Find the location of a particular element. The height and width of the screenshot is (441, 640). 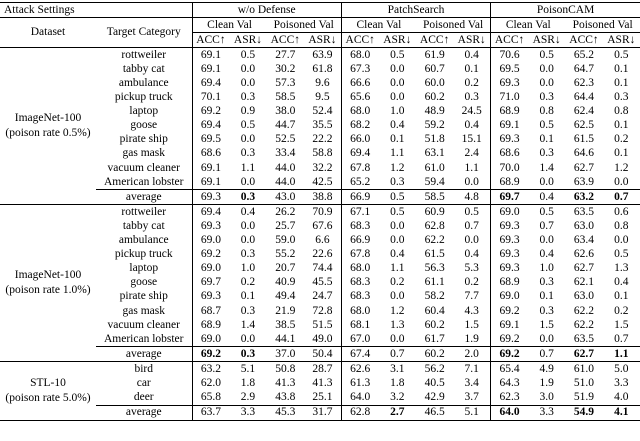

value-cell: 50.8 is located at coordinates (285, 368).